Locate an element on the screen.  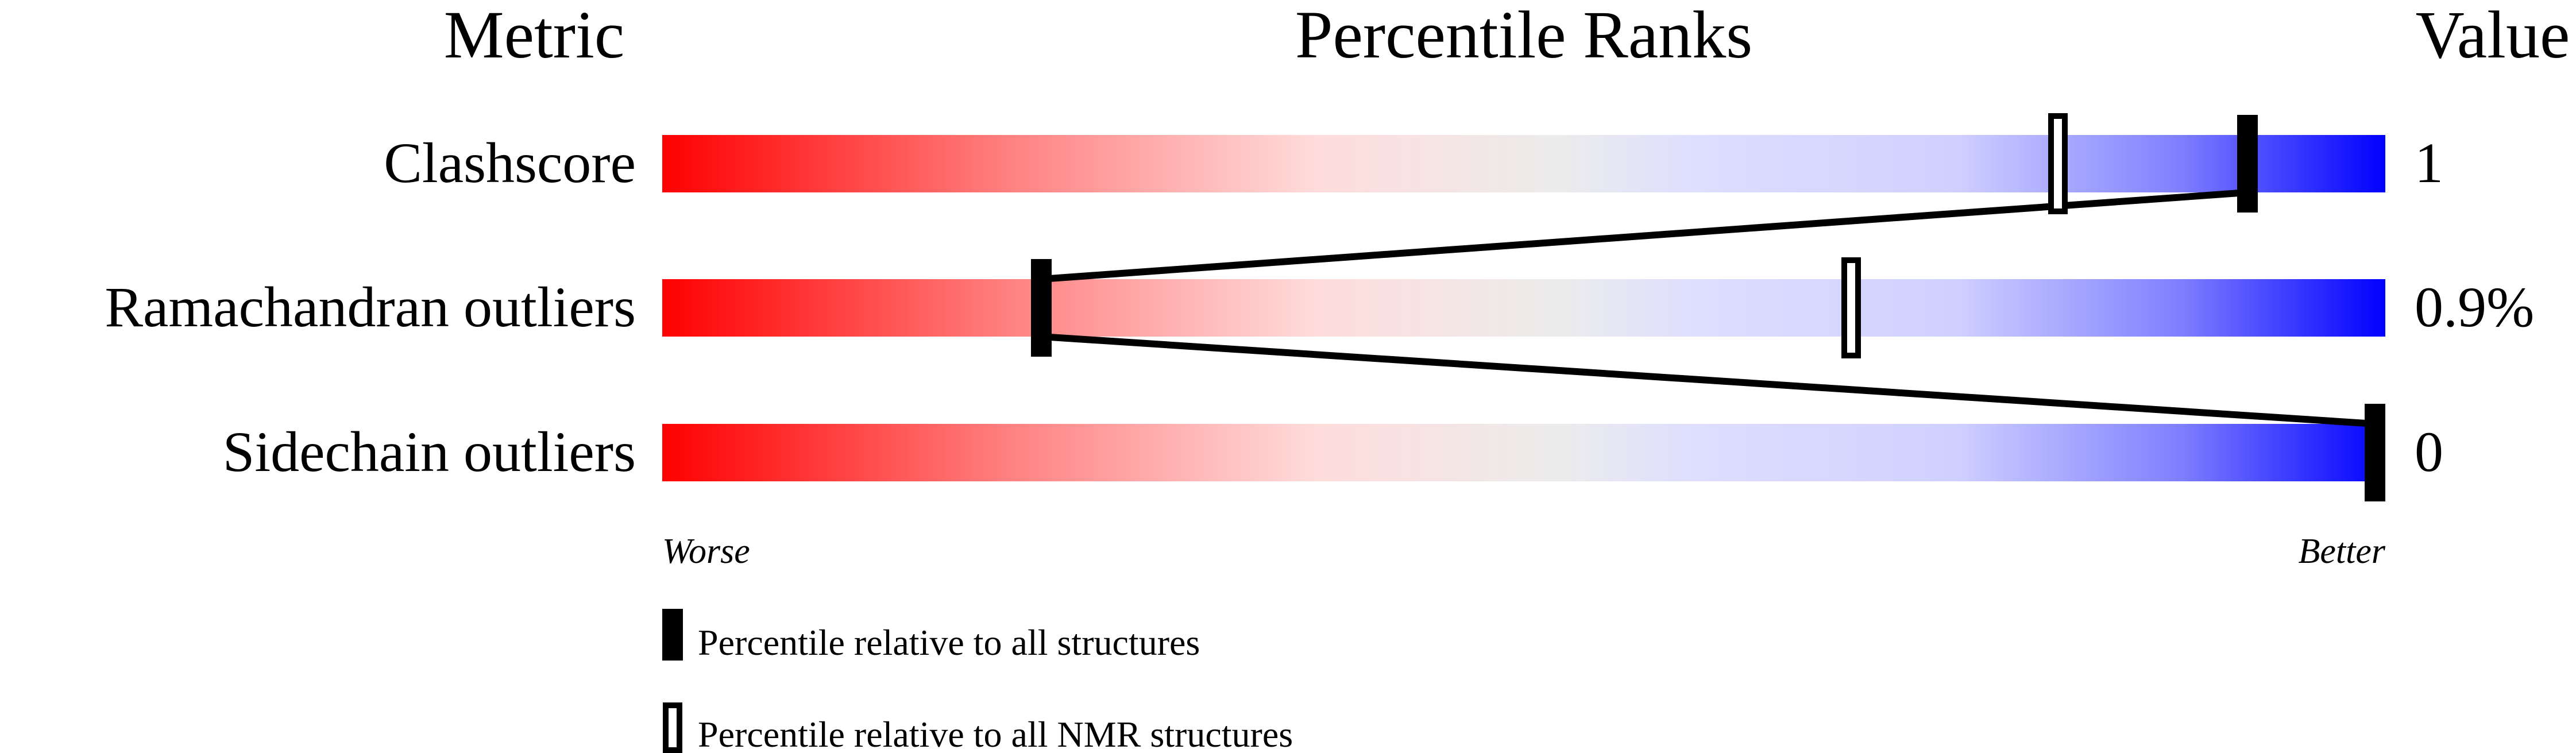
legend-filled-marker-icon is located at coordinates (672, 635).